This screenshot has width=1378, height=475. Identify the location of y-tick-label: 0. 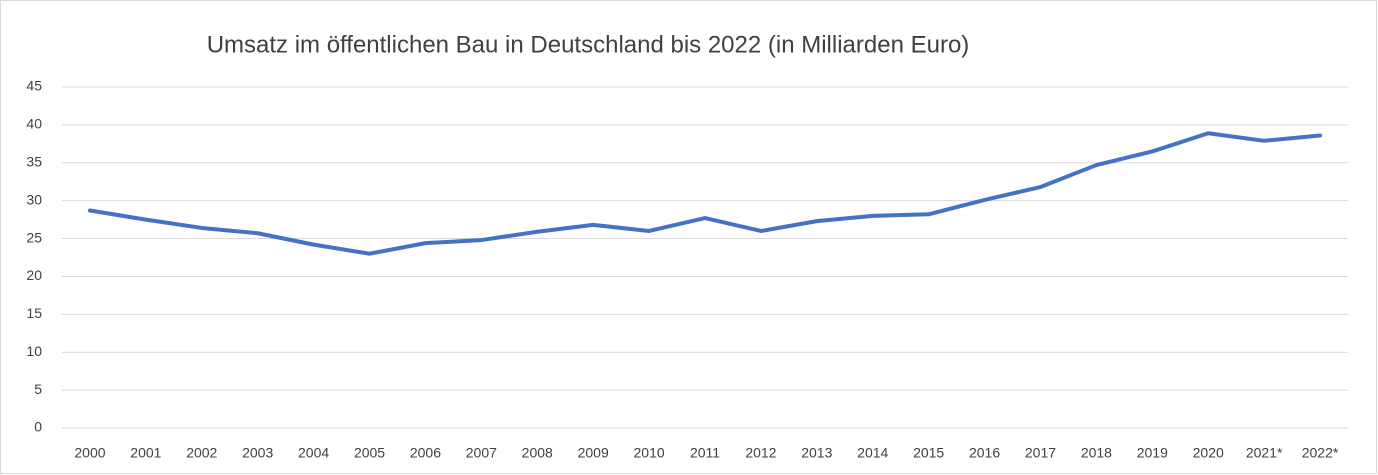
(38, 427).